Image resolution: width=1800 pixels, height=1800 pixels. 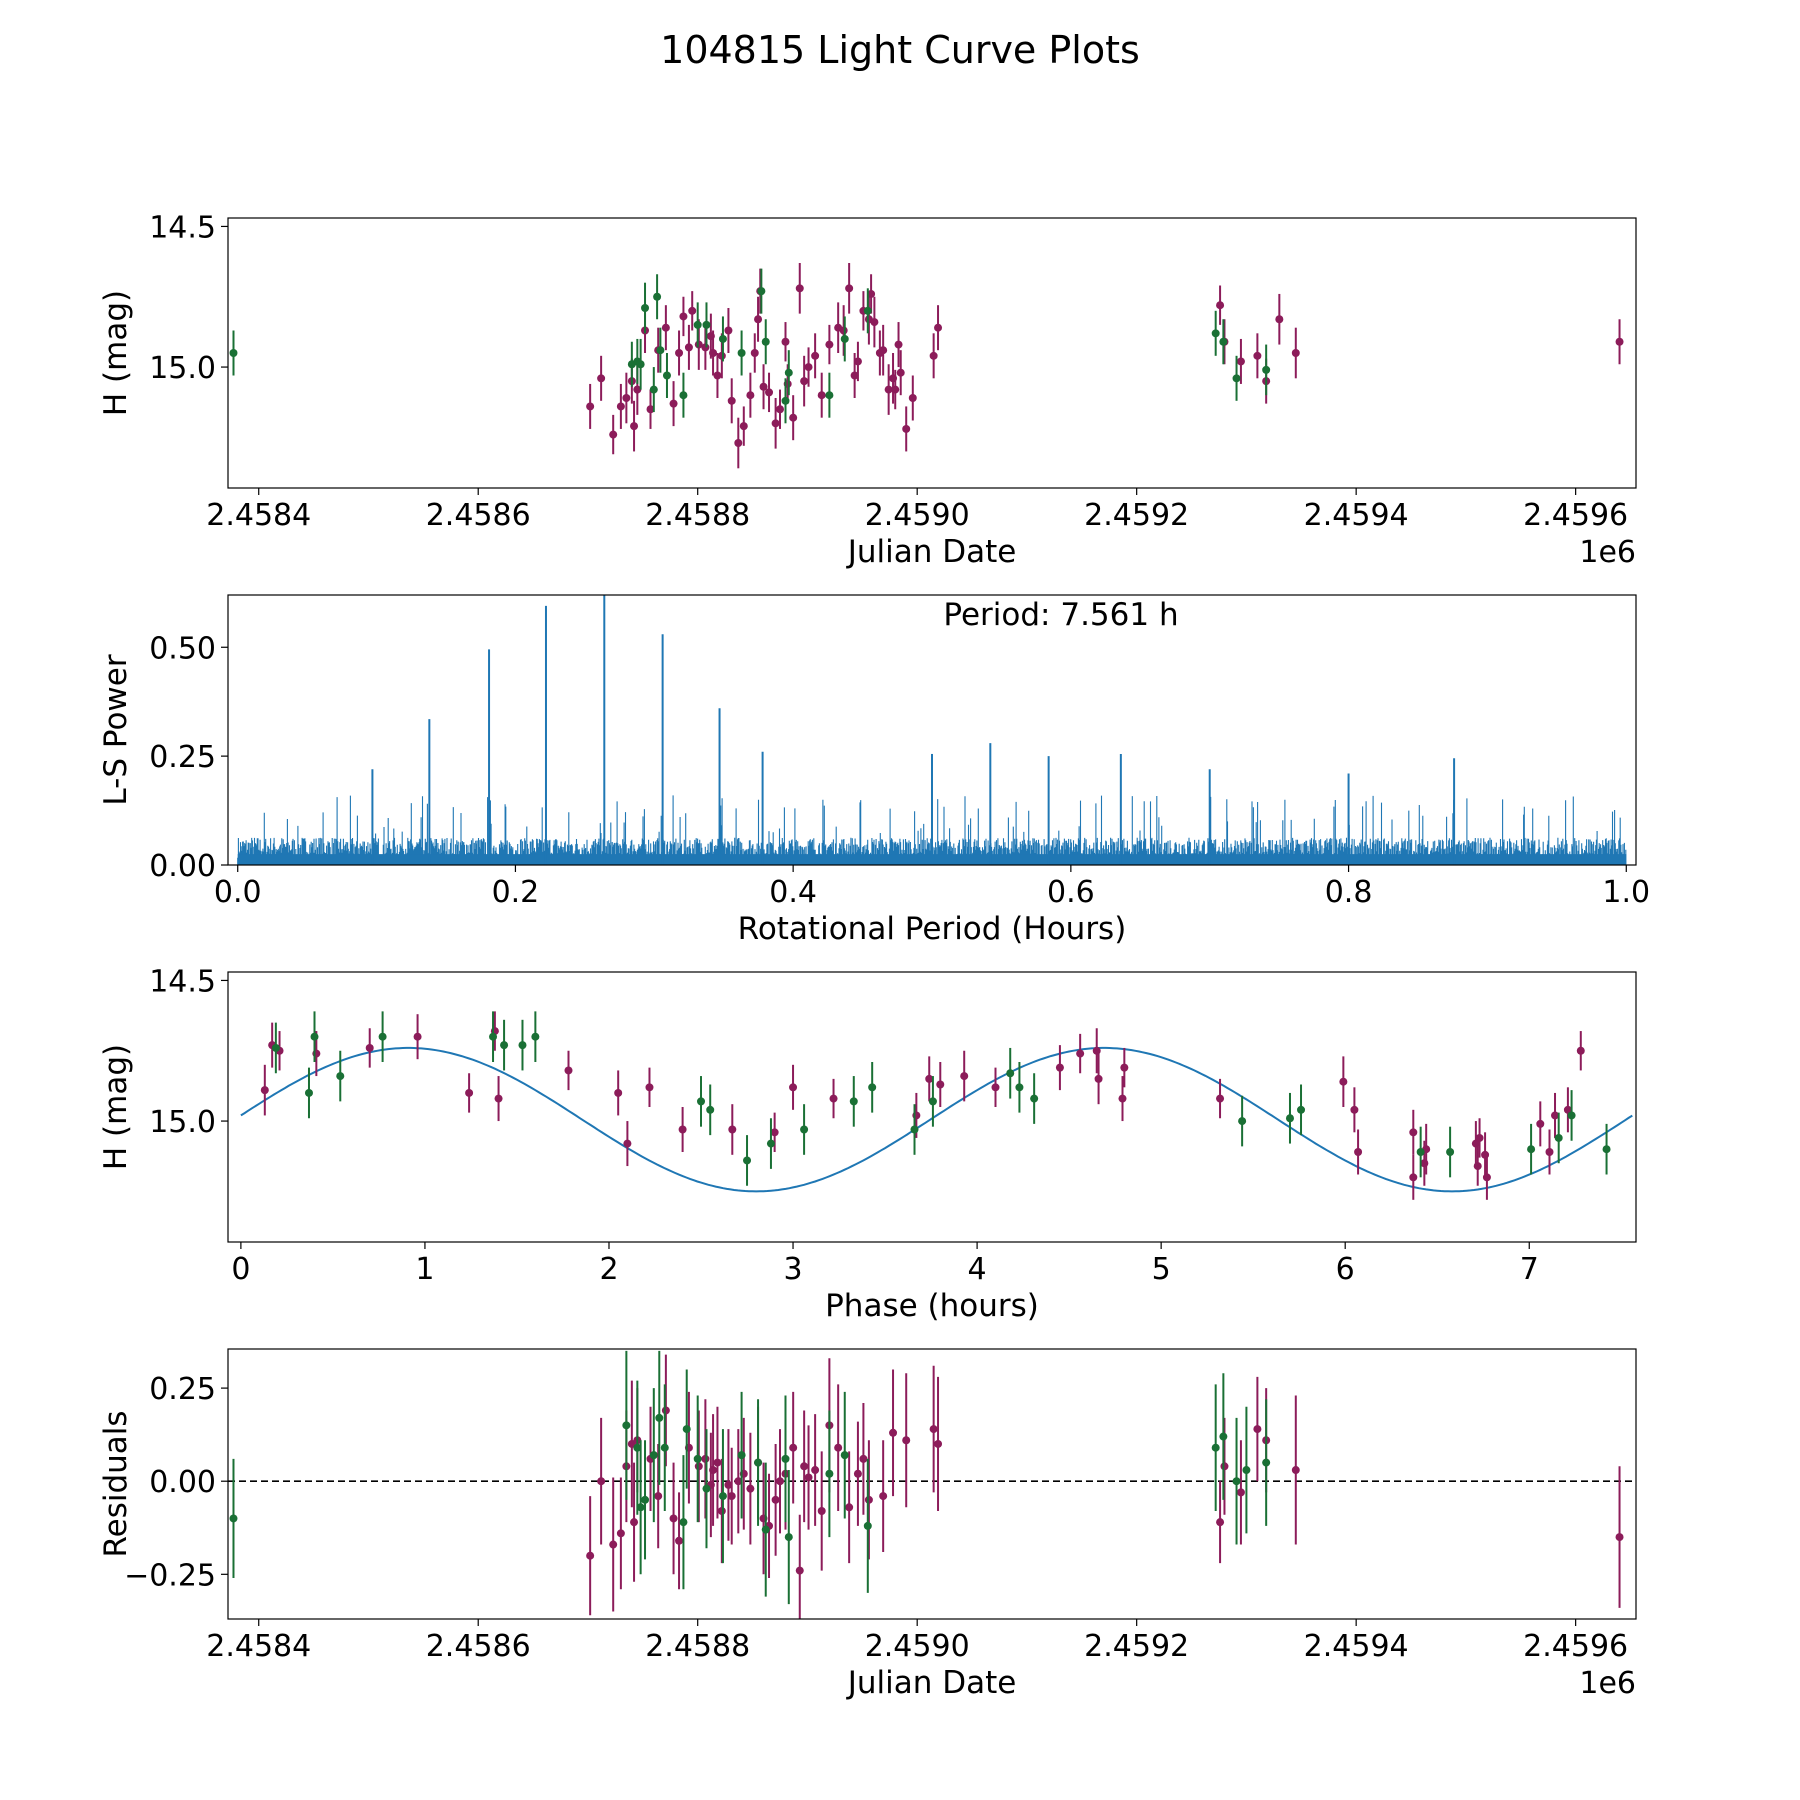 I want to click on x-tick-label: 1.0, so click(x=1626, y=892).